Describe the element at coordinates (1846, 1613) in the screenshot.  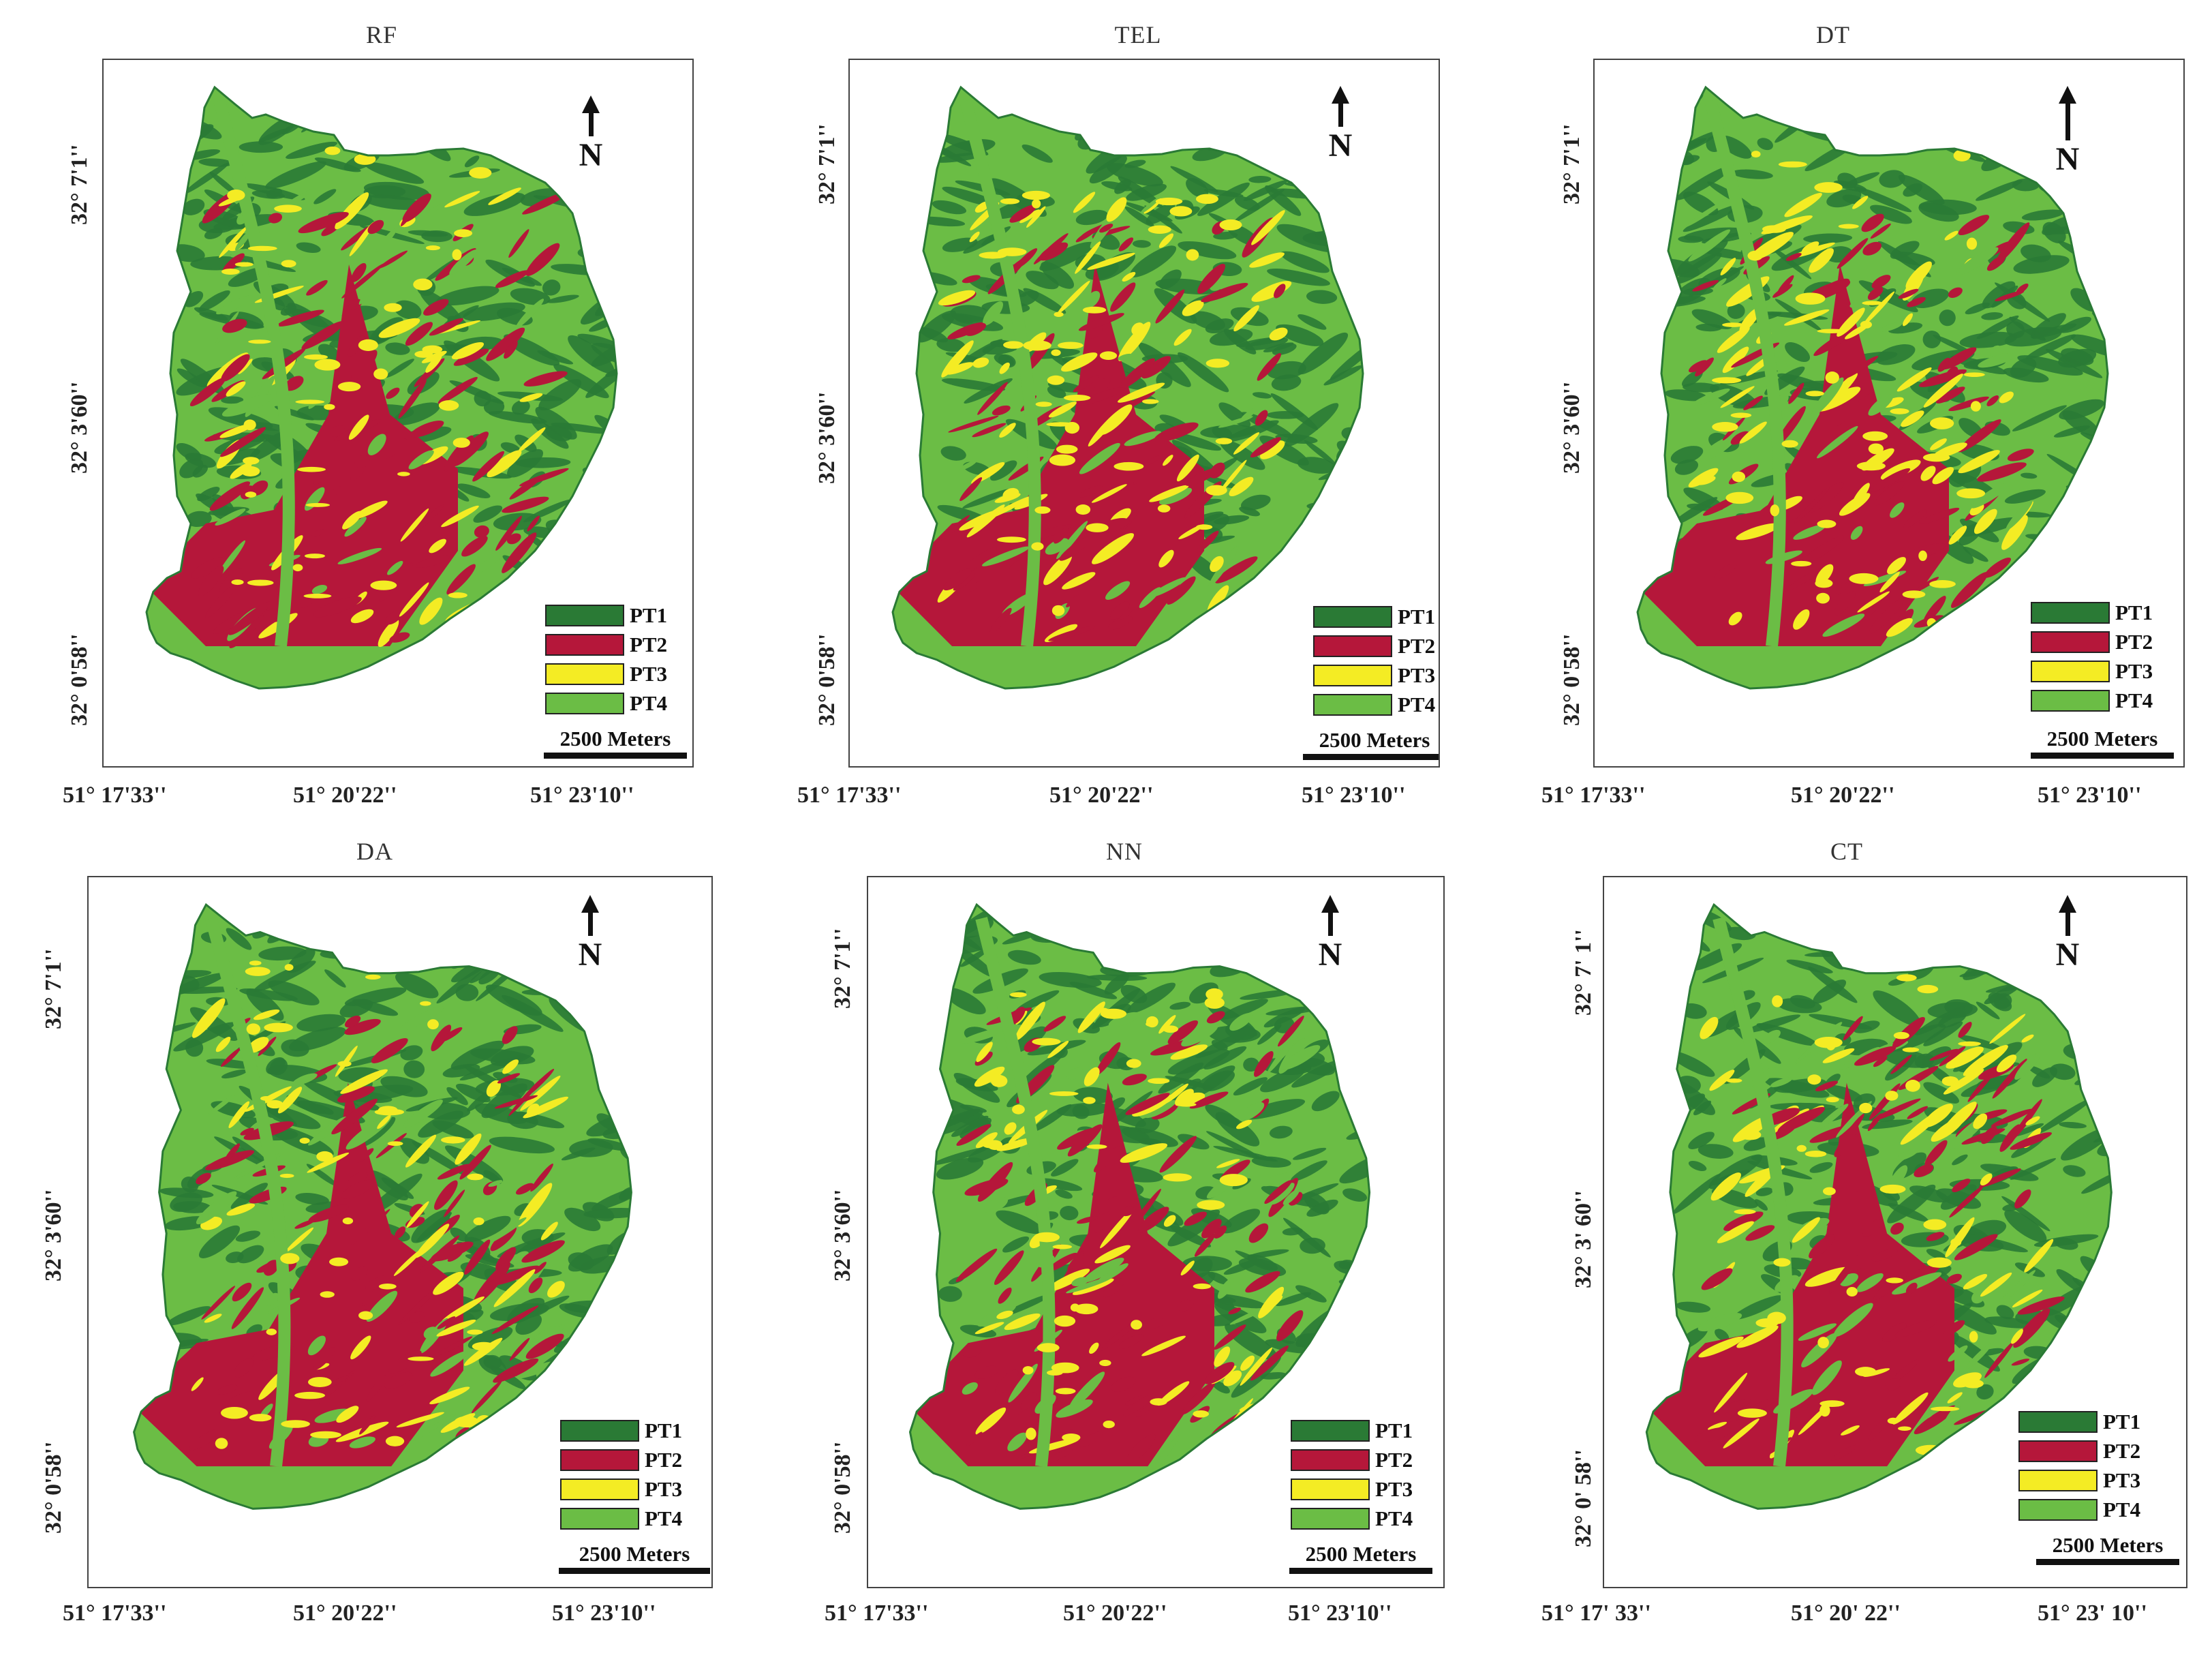
I see `x-tick-label: 51° 20' 22''` at that location.